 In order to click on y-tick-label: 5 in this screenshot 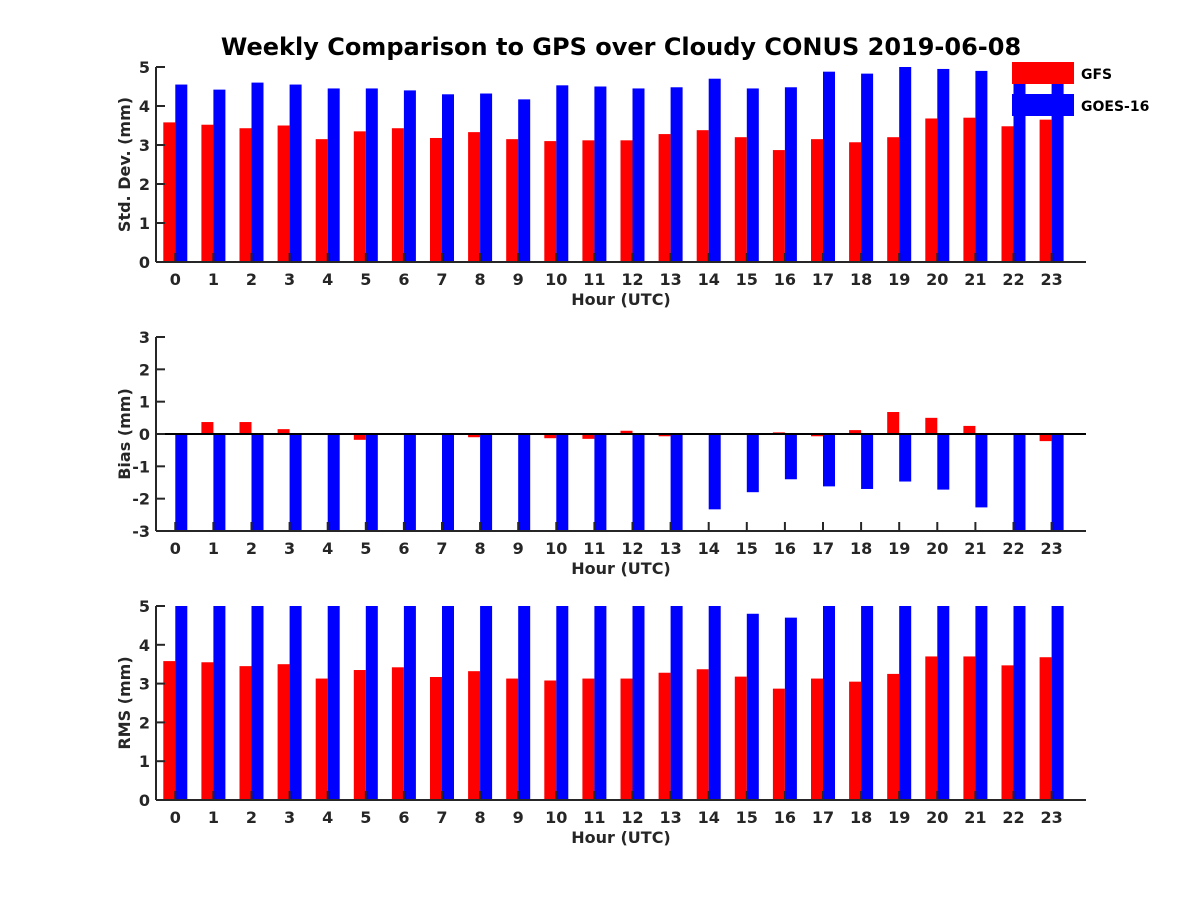, I will do `click(144, 67)`.